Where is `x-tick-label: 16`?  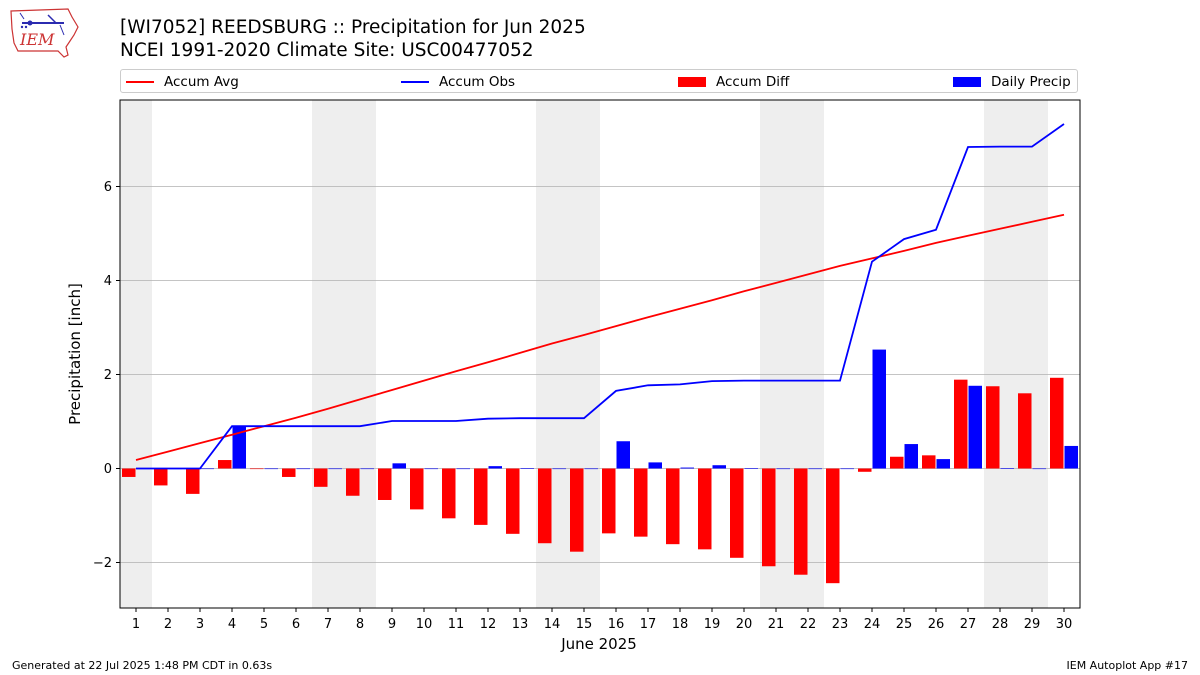 x-tick-label: 16 is located at coordinates (616, 624).